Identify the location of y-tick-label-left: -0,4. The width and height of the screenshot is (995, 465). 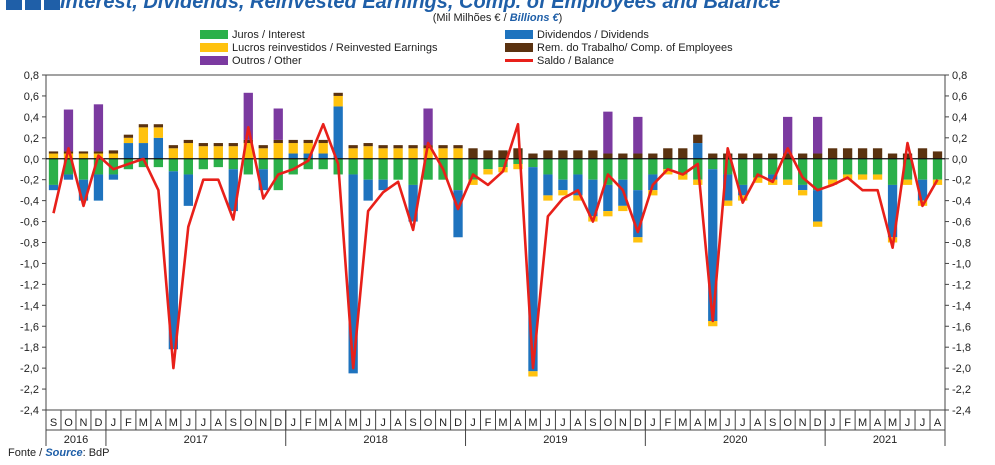
(29, 202).